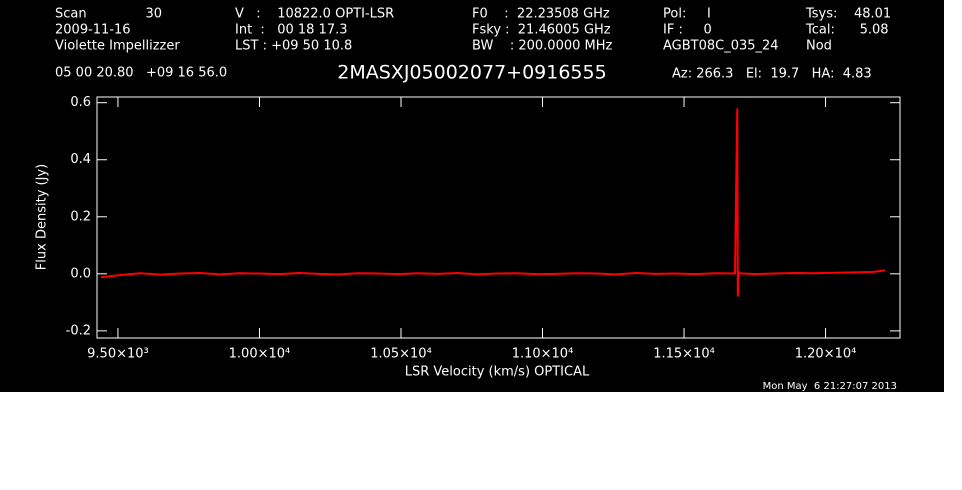  What do you see at coordinates (721, 46) in the screenshot?
I see `header-field: AGBT08C_035_24` at bounding box center [721, 46].